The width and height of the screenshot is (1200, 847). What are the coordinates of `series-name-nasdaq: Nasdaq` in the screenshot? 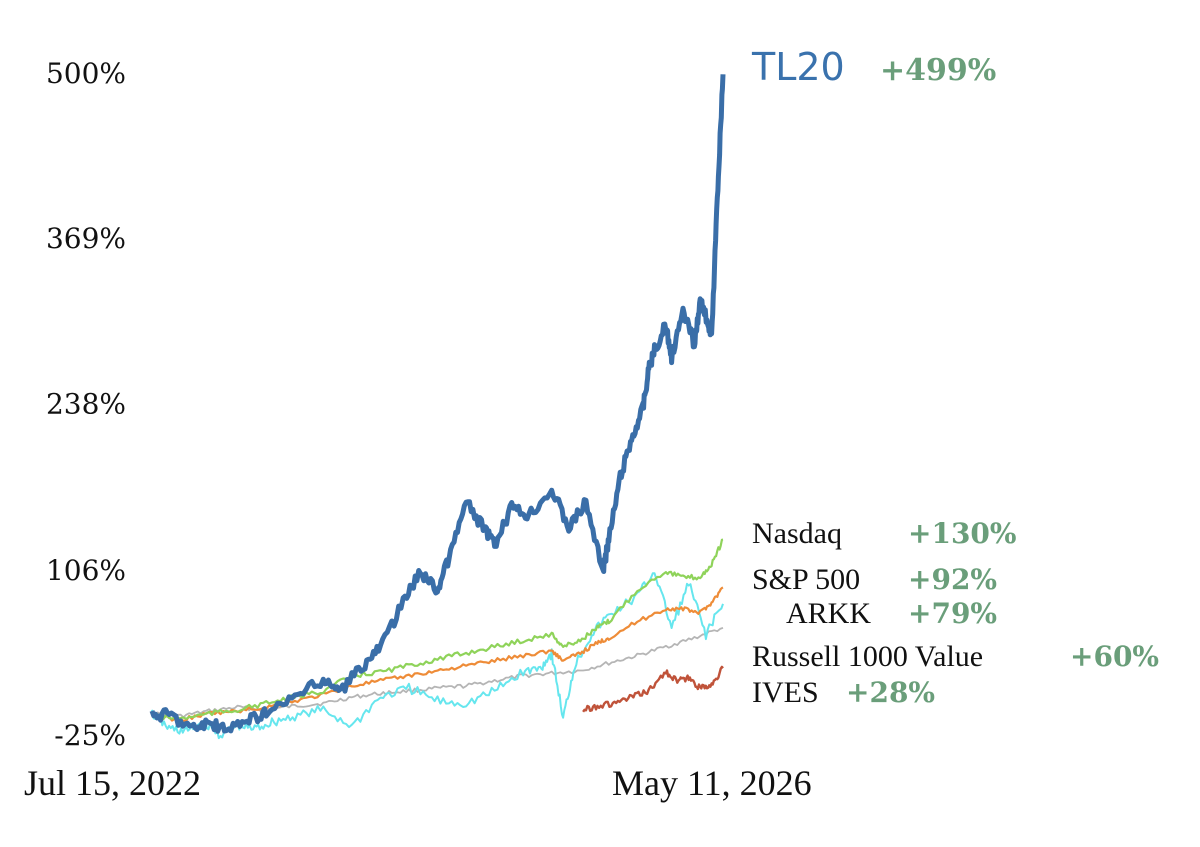 It's located at (797, 533).